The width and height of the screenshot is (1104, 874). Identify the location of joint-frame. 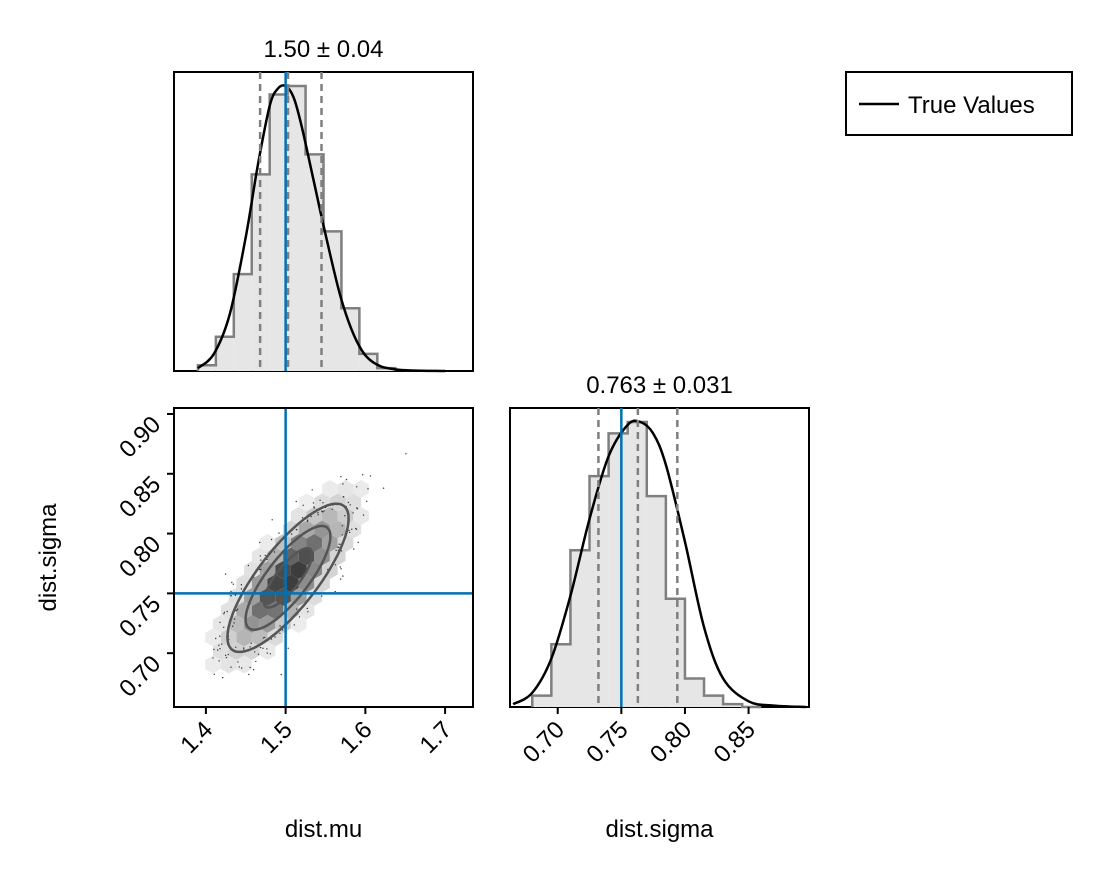
(323, 557).